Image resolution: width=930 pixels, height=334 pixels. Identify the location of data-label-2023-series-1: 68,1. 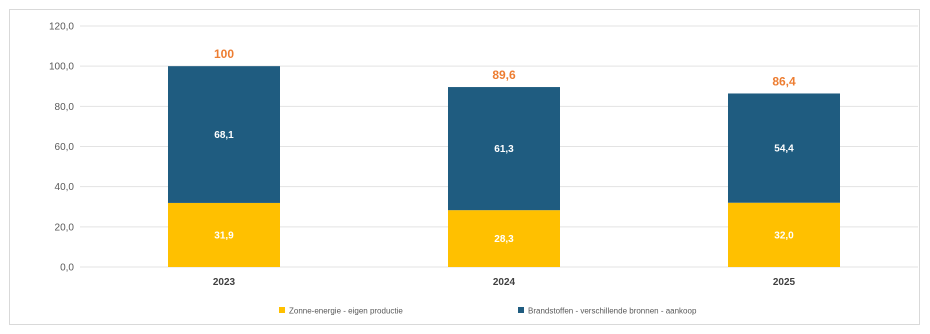
(224, 135).